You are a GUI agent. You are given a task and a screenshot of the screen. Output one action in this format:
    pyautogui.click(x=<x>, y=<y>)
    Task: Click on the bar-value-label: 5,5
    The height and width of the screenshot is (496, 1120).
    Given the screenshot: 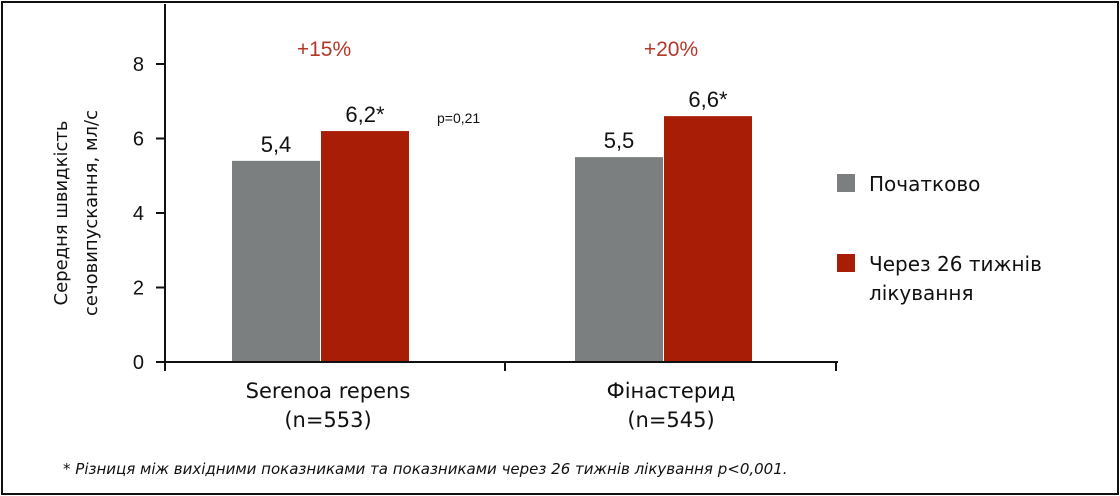 What is the action you would take?
    pyautogui.click(x=619, y=140)
    